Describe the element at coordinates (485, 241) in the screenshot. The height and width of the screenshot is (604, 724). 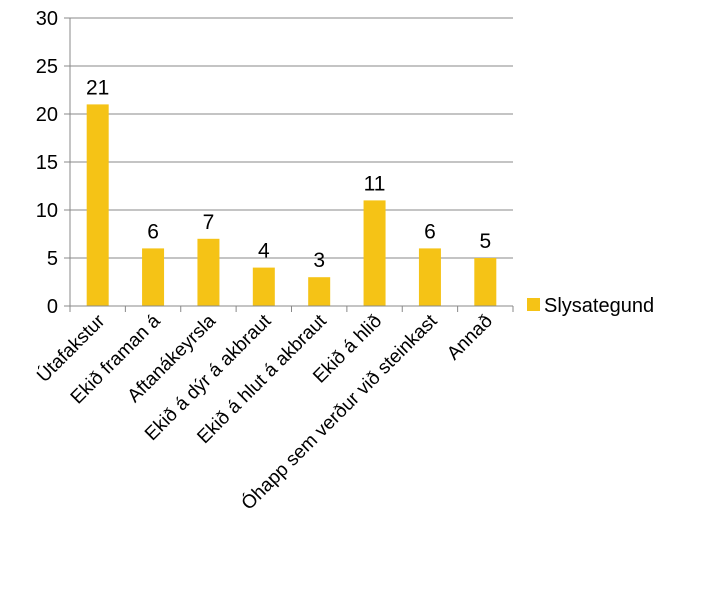
I see `data-label: 5` at that location.